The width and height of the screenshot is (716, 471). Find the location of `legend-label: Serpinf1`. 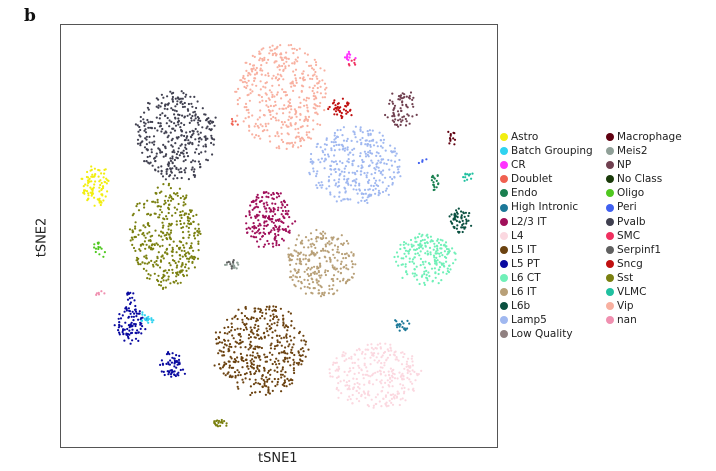

legend-label: Serpinf1 is located at coordinates (639, 249).